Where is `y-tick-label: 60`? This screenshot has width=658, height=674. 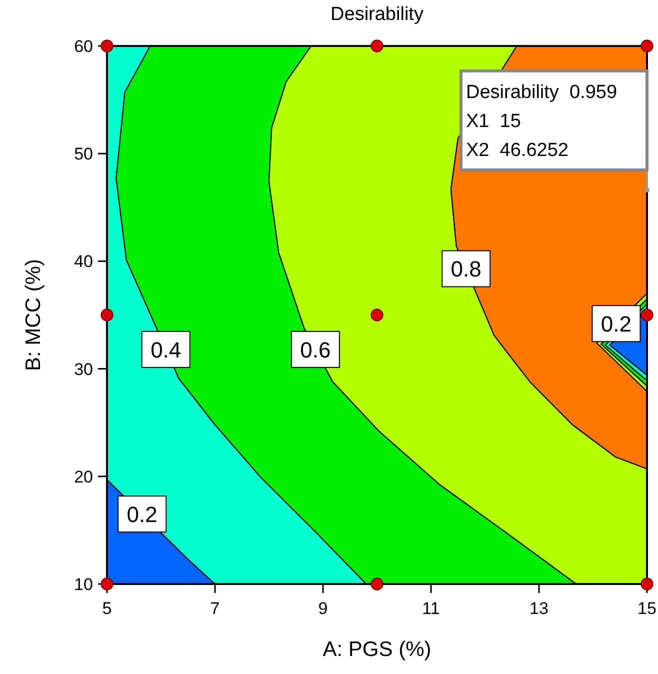 y-tick-label: 60 is located at coordinates (83, 46).